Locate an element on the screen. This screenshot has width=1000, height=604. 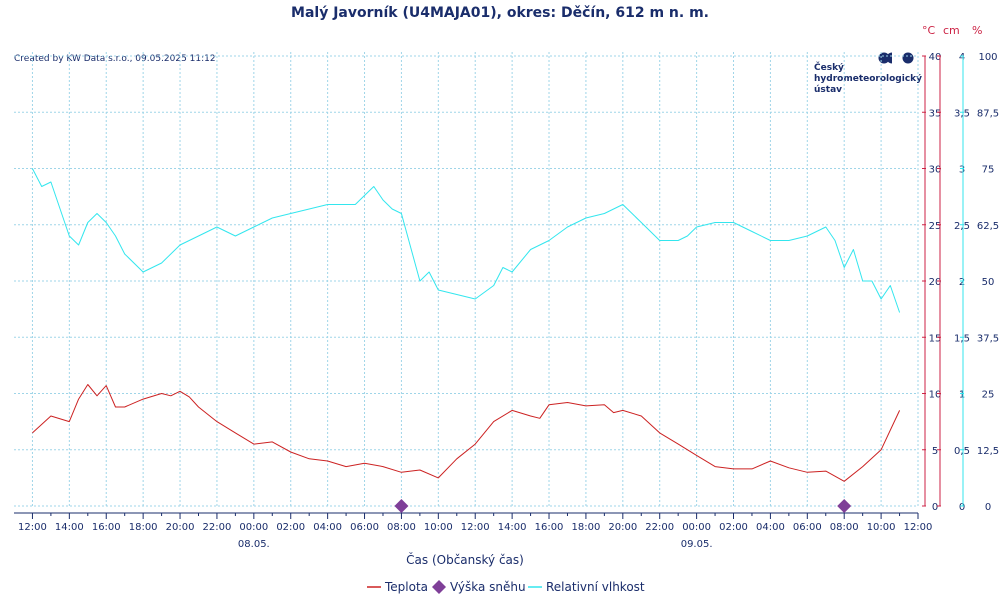
chmu-logo: Český hydrometeorologický ústav is located at coordinates (868, 73).